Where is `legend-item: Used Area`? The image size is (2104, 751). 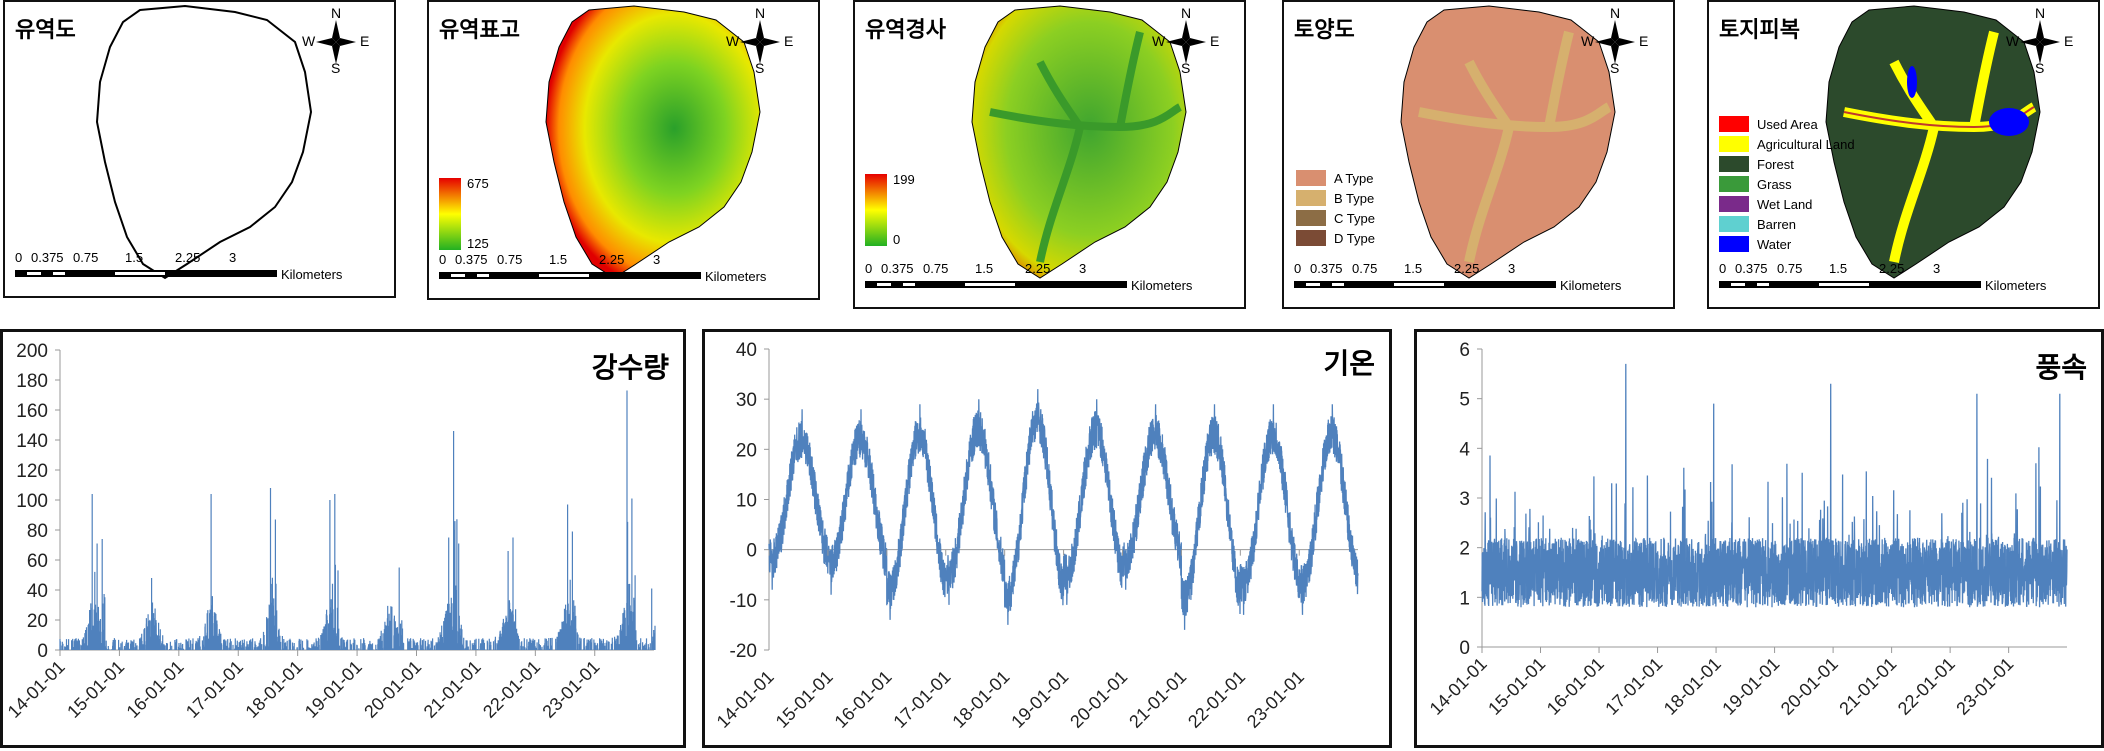 legend-item: Used Area is located at coordinates (1787, 124).